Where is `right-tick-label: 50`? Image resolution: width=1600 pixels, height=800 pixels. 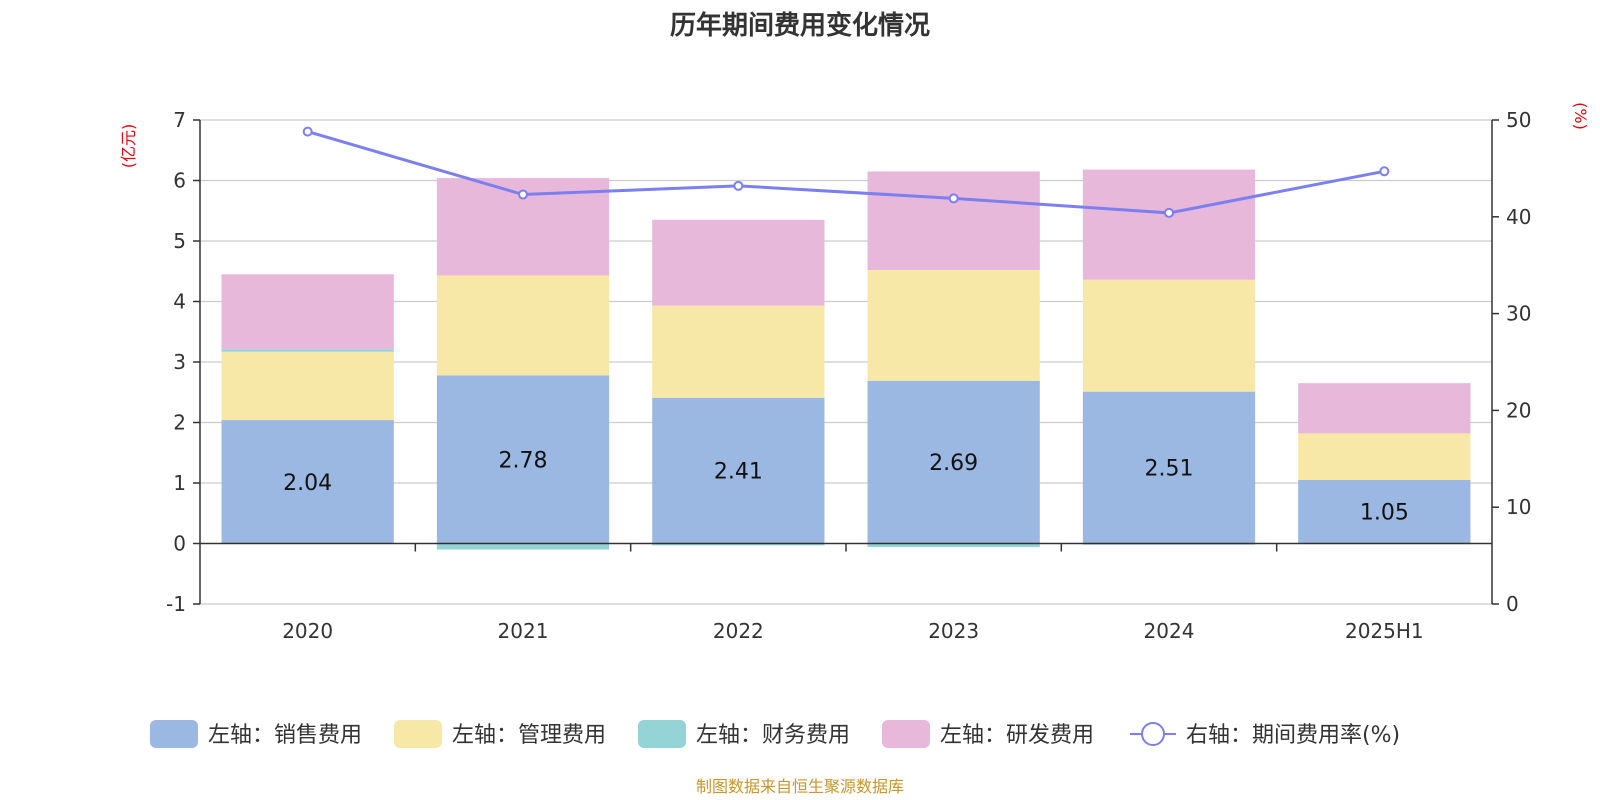
right-tick-label: 50 is located at coordinates (1518, 120).